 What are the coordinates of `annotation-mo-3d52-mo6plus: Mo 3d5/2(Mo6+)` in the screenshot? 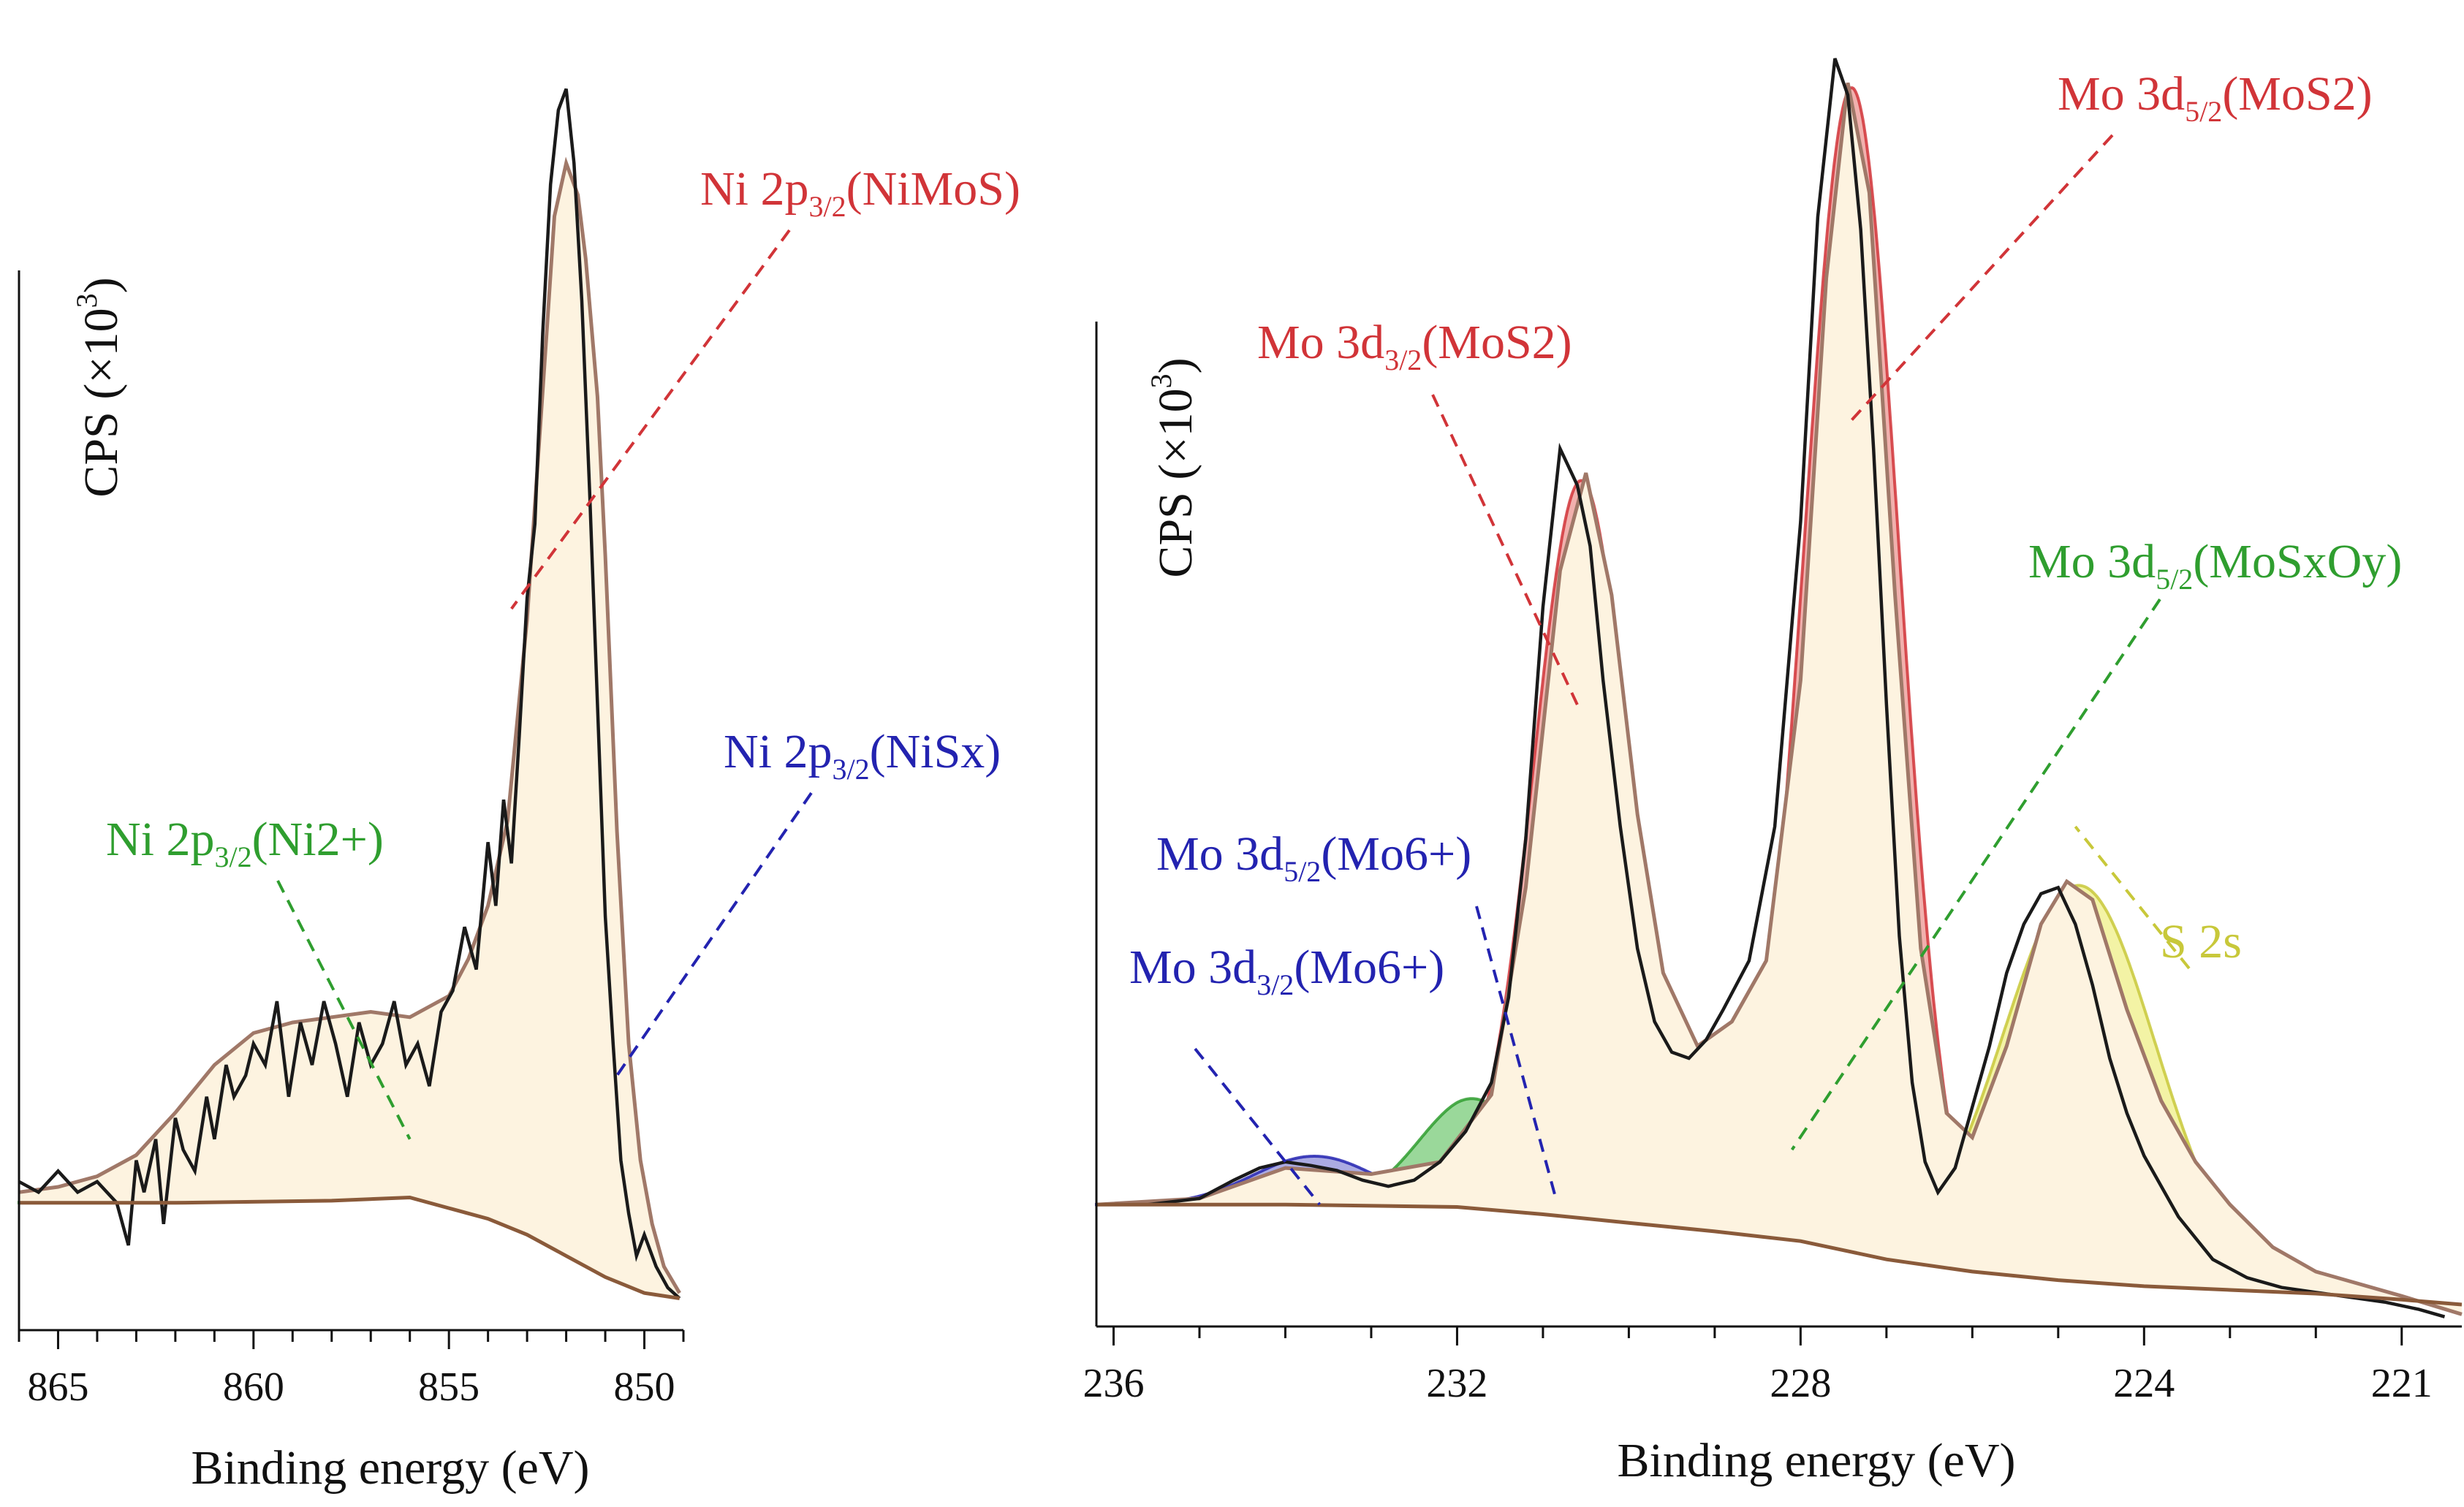 It's located at (1357, 1013).